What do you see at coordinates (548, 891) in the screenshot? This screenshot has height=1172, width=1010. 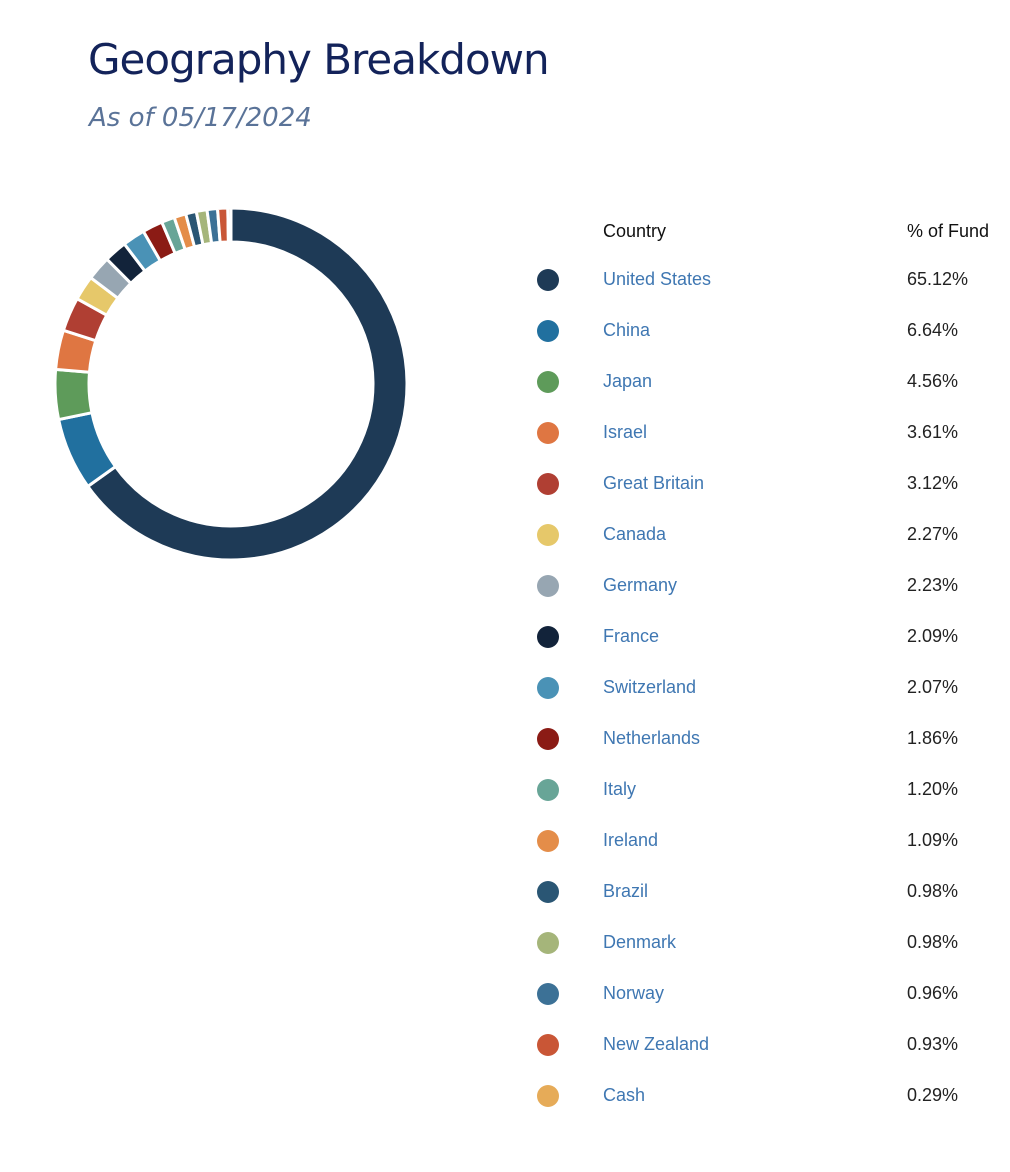 I see `legend-swatch-brazil` at bounding box center [548, 891].